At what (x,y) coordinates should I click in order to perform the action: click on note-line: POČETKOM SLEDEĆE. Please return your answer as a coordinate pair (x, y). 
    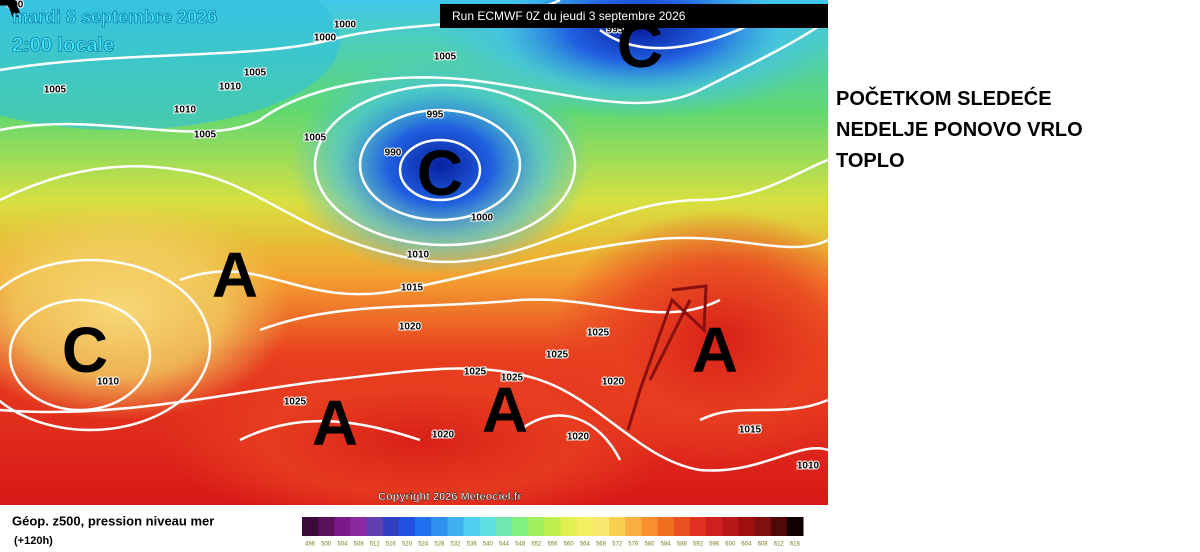
    Looking at the image, I should click on (944, 99).